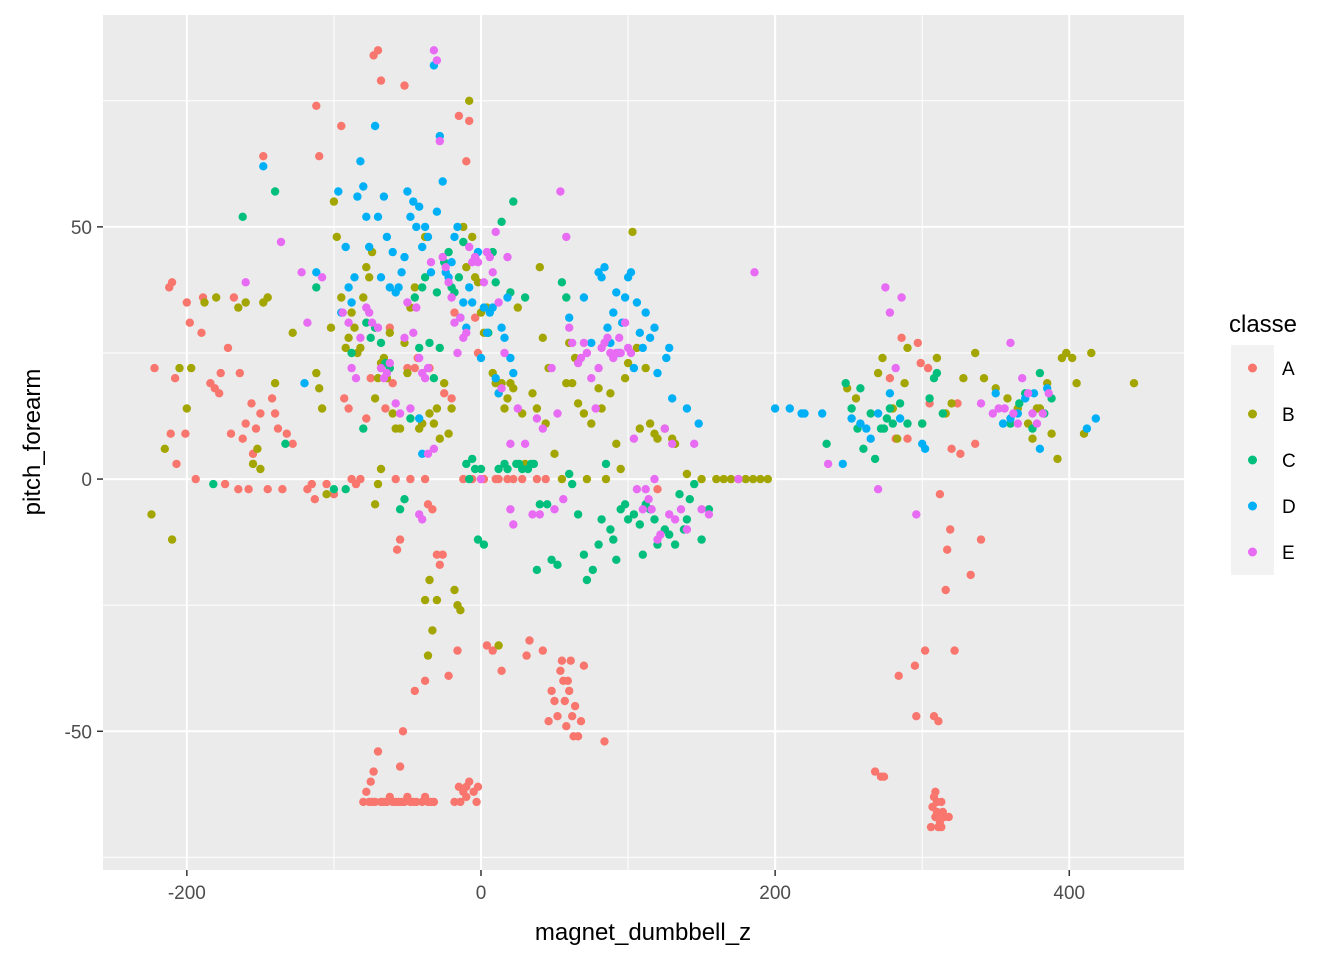  What do you see at coordinates (643, 932) in the screenshot?
I see `x-axis-title: magnet_dumbbell_z` at bounding box center [643, 932].